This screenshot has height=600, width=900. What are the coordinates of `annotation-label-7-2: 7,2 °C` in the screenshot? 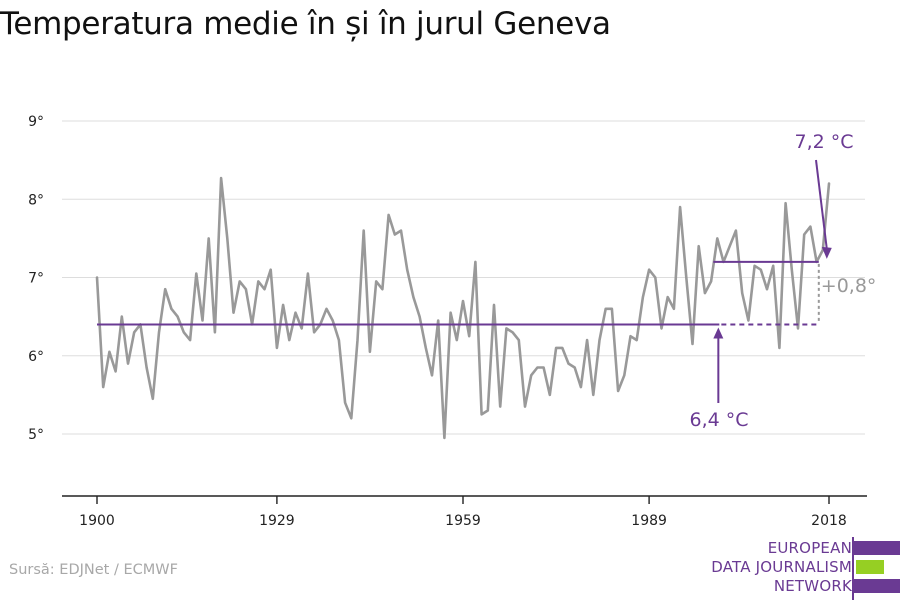 It's located at (823, 142).